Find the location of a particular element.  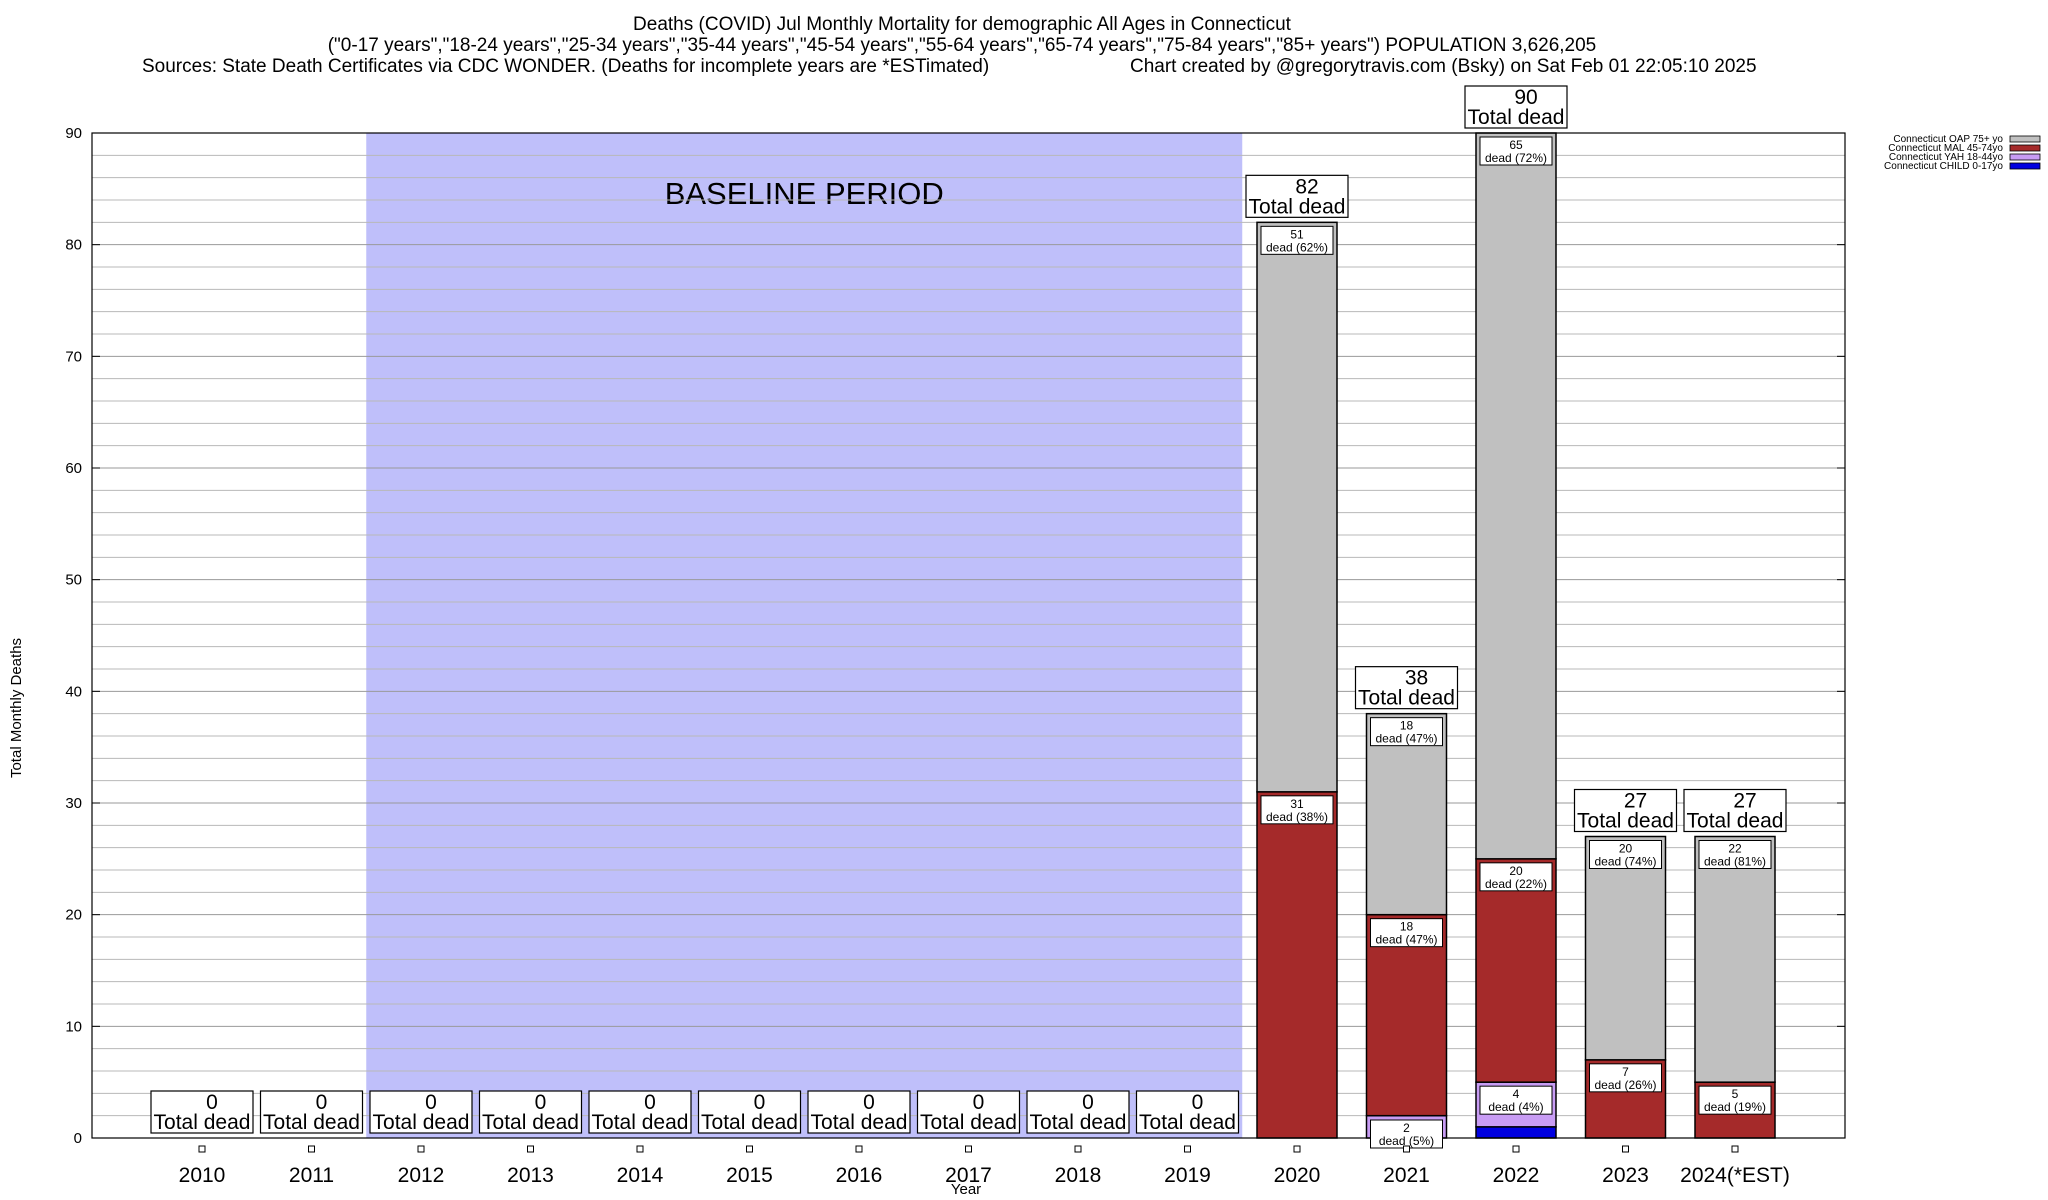

segment-percent: dead (74%) is located at coordinates (1625, 862).